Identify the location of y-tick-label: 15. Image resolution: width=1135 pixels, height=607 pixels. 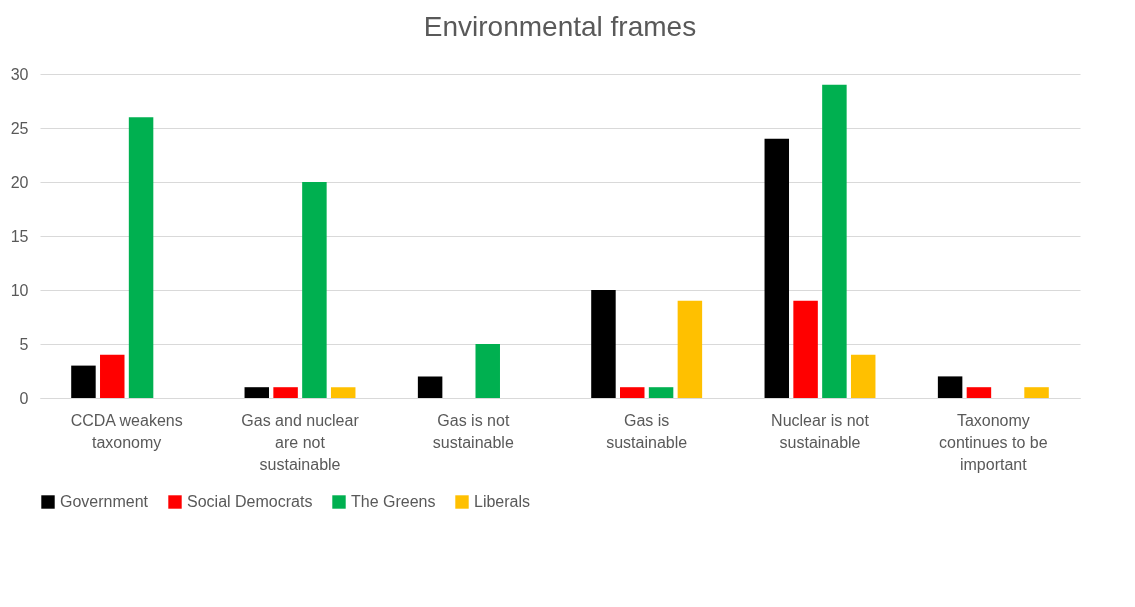
(19, 236).